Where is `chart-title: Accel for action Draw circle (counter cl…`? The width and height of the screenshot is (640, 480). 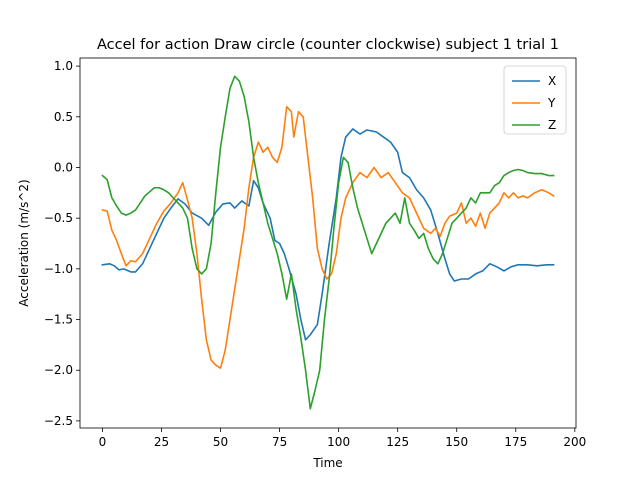 chart-title: Accel for action Draw circle (counter cl… is located at coordinates (328, 45).